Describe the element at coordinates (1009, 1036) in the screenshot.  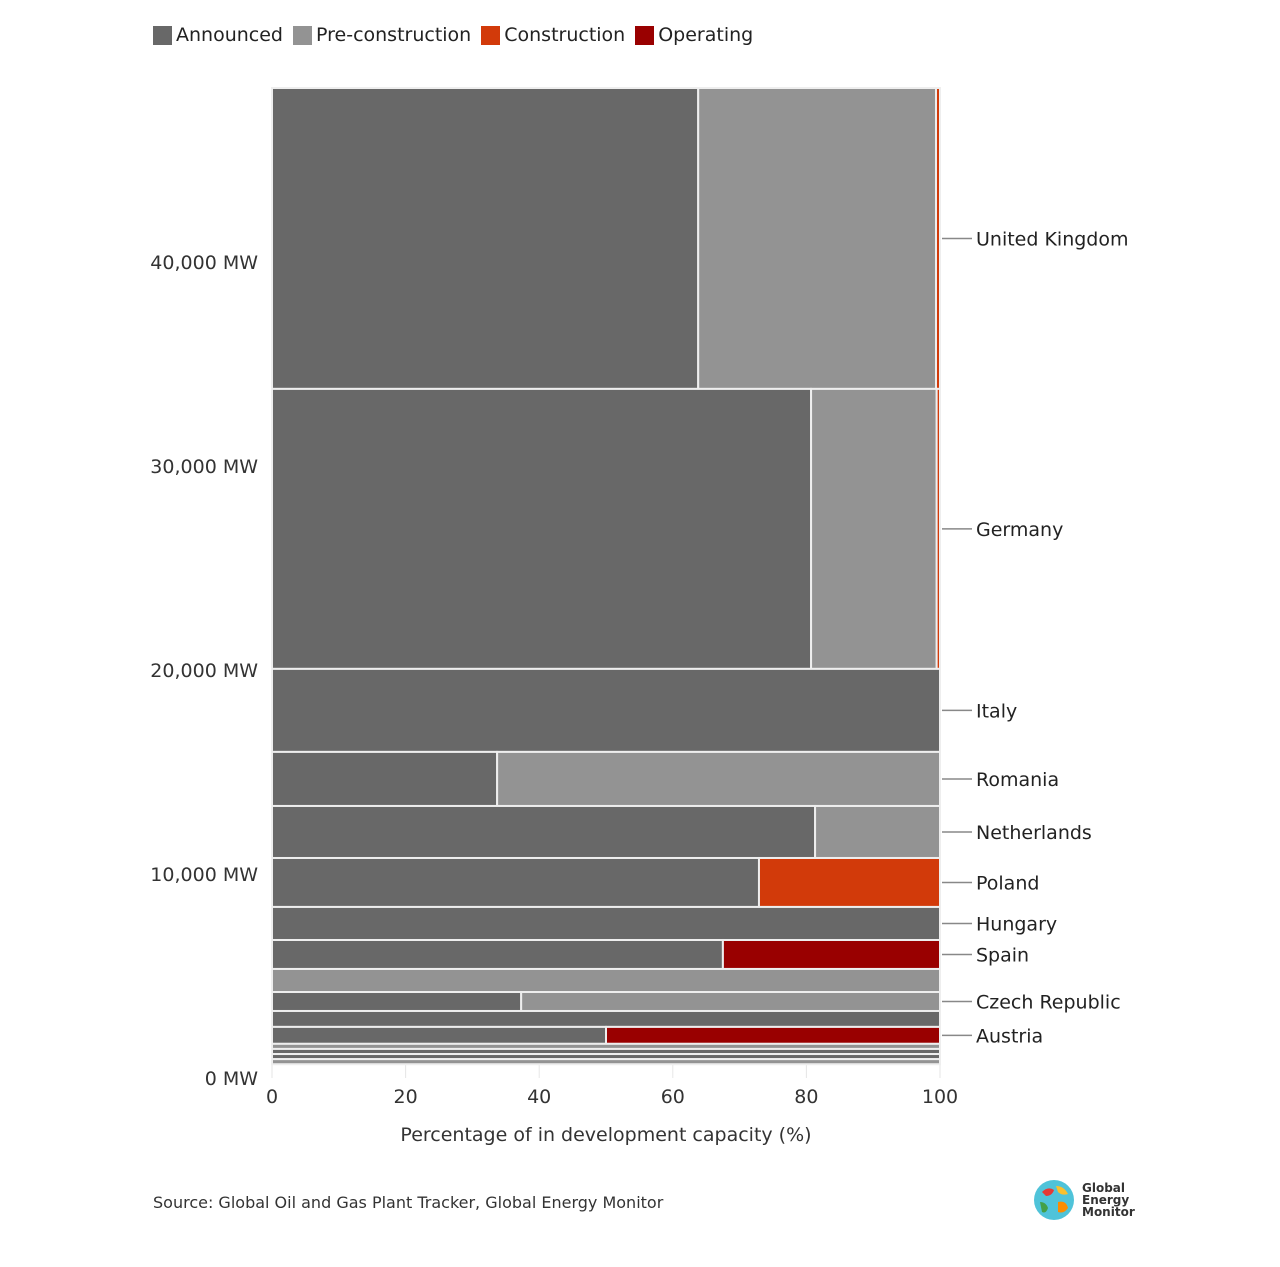
I see `country-label: Austria` at that location.